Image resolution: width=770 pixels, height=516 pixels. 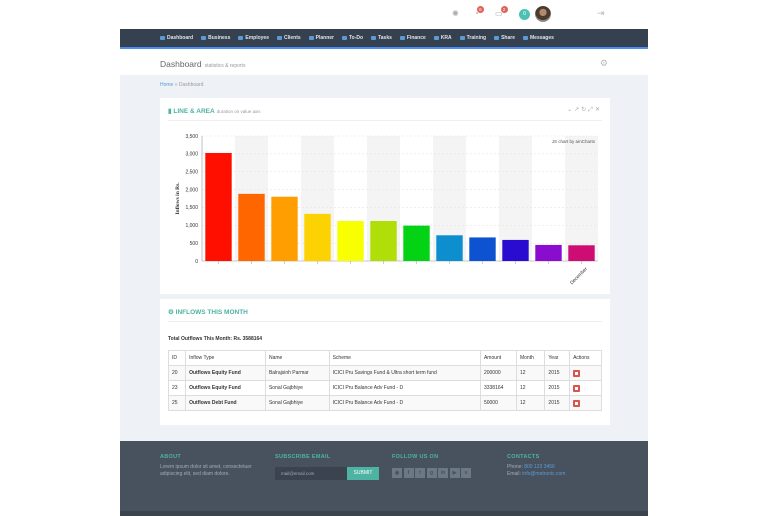 What do you see at coordinates (523, 457) in the screenshot?
I see `footer-contacts-title: CONTACTS` at bounding box center [523, 457].